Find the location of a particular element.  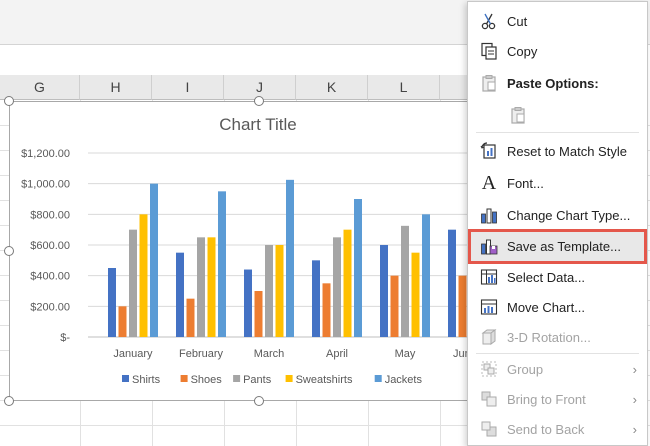

bar-sweatshirts-march is located at coordinates (279, 291).